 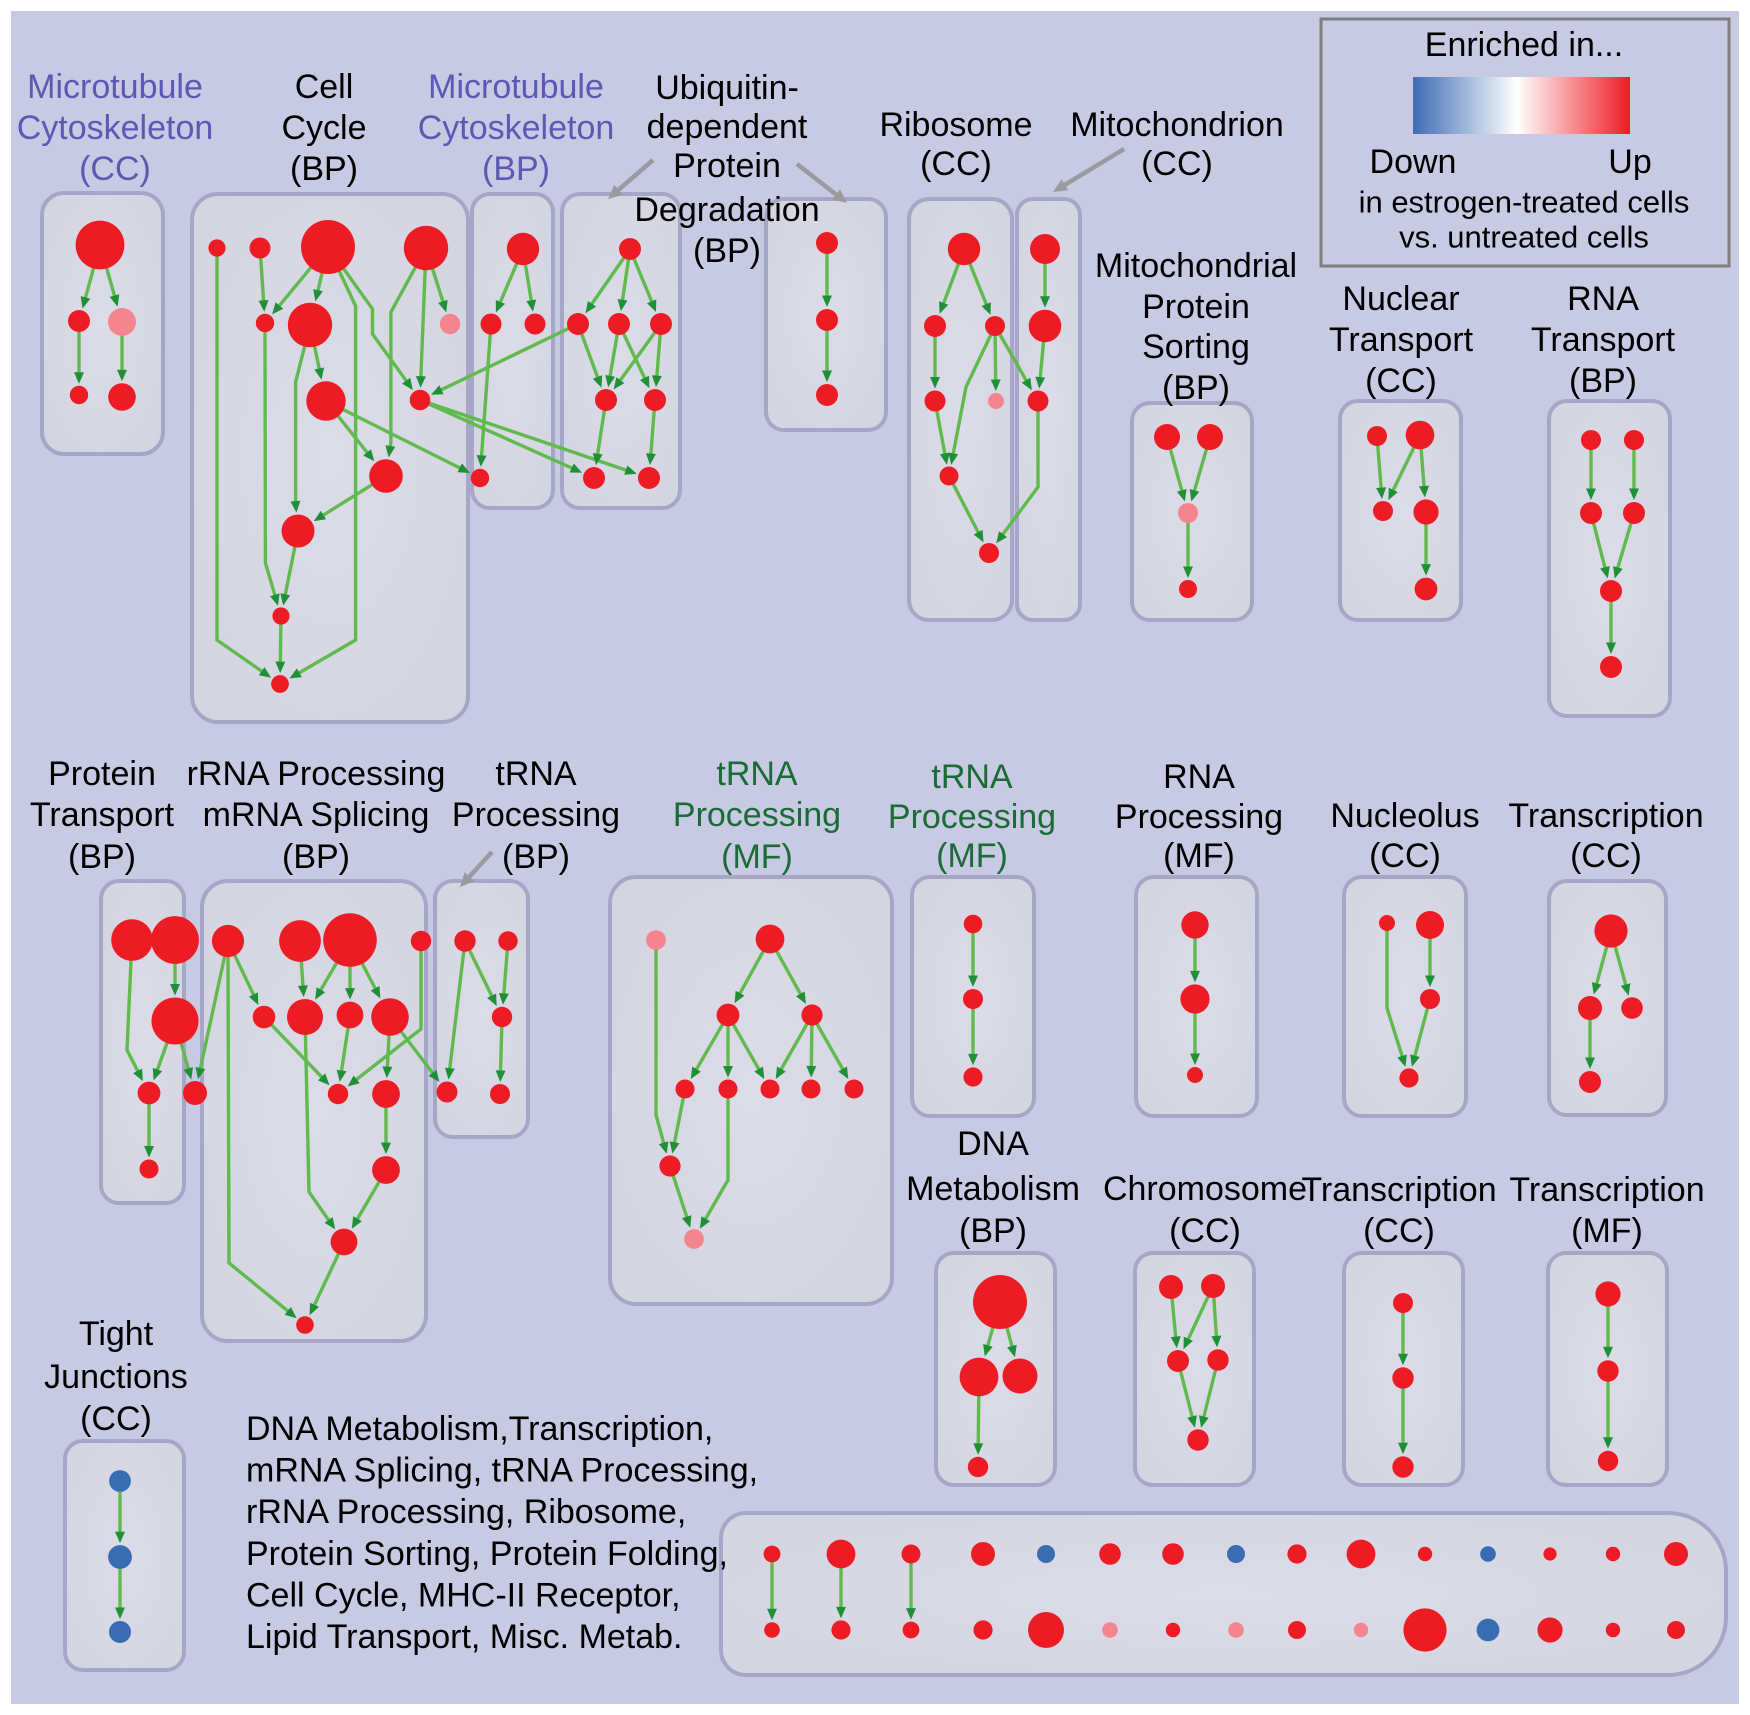 I want to click on svg-text: Metabolism, so click(x=993, y=1189).